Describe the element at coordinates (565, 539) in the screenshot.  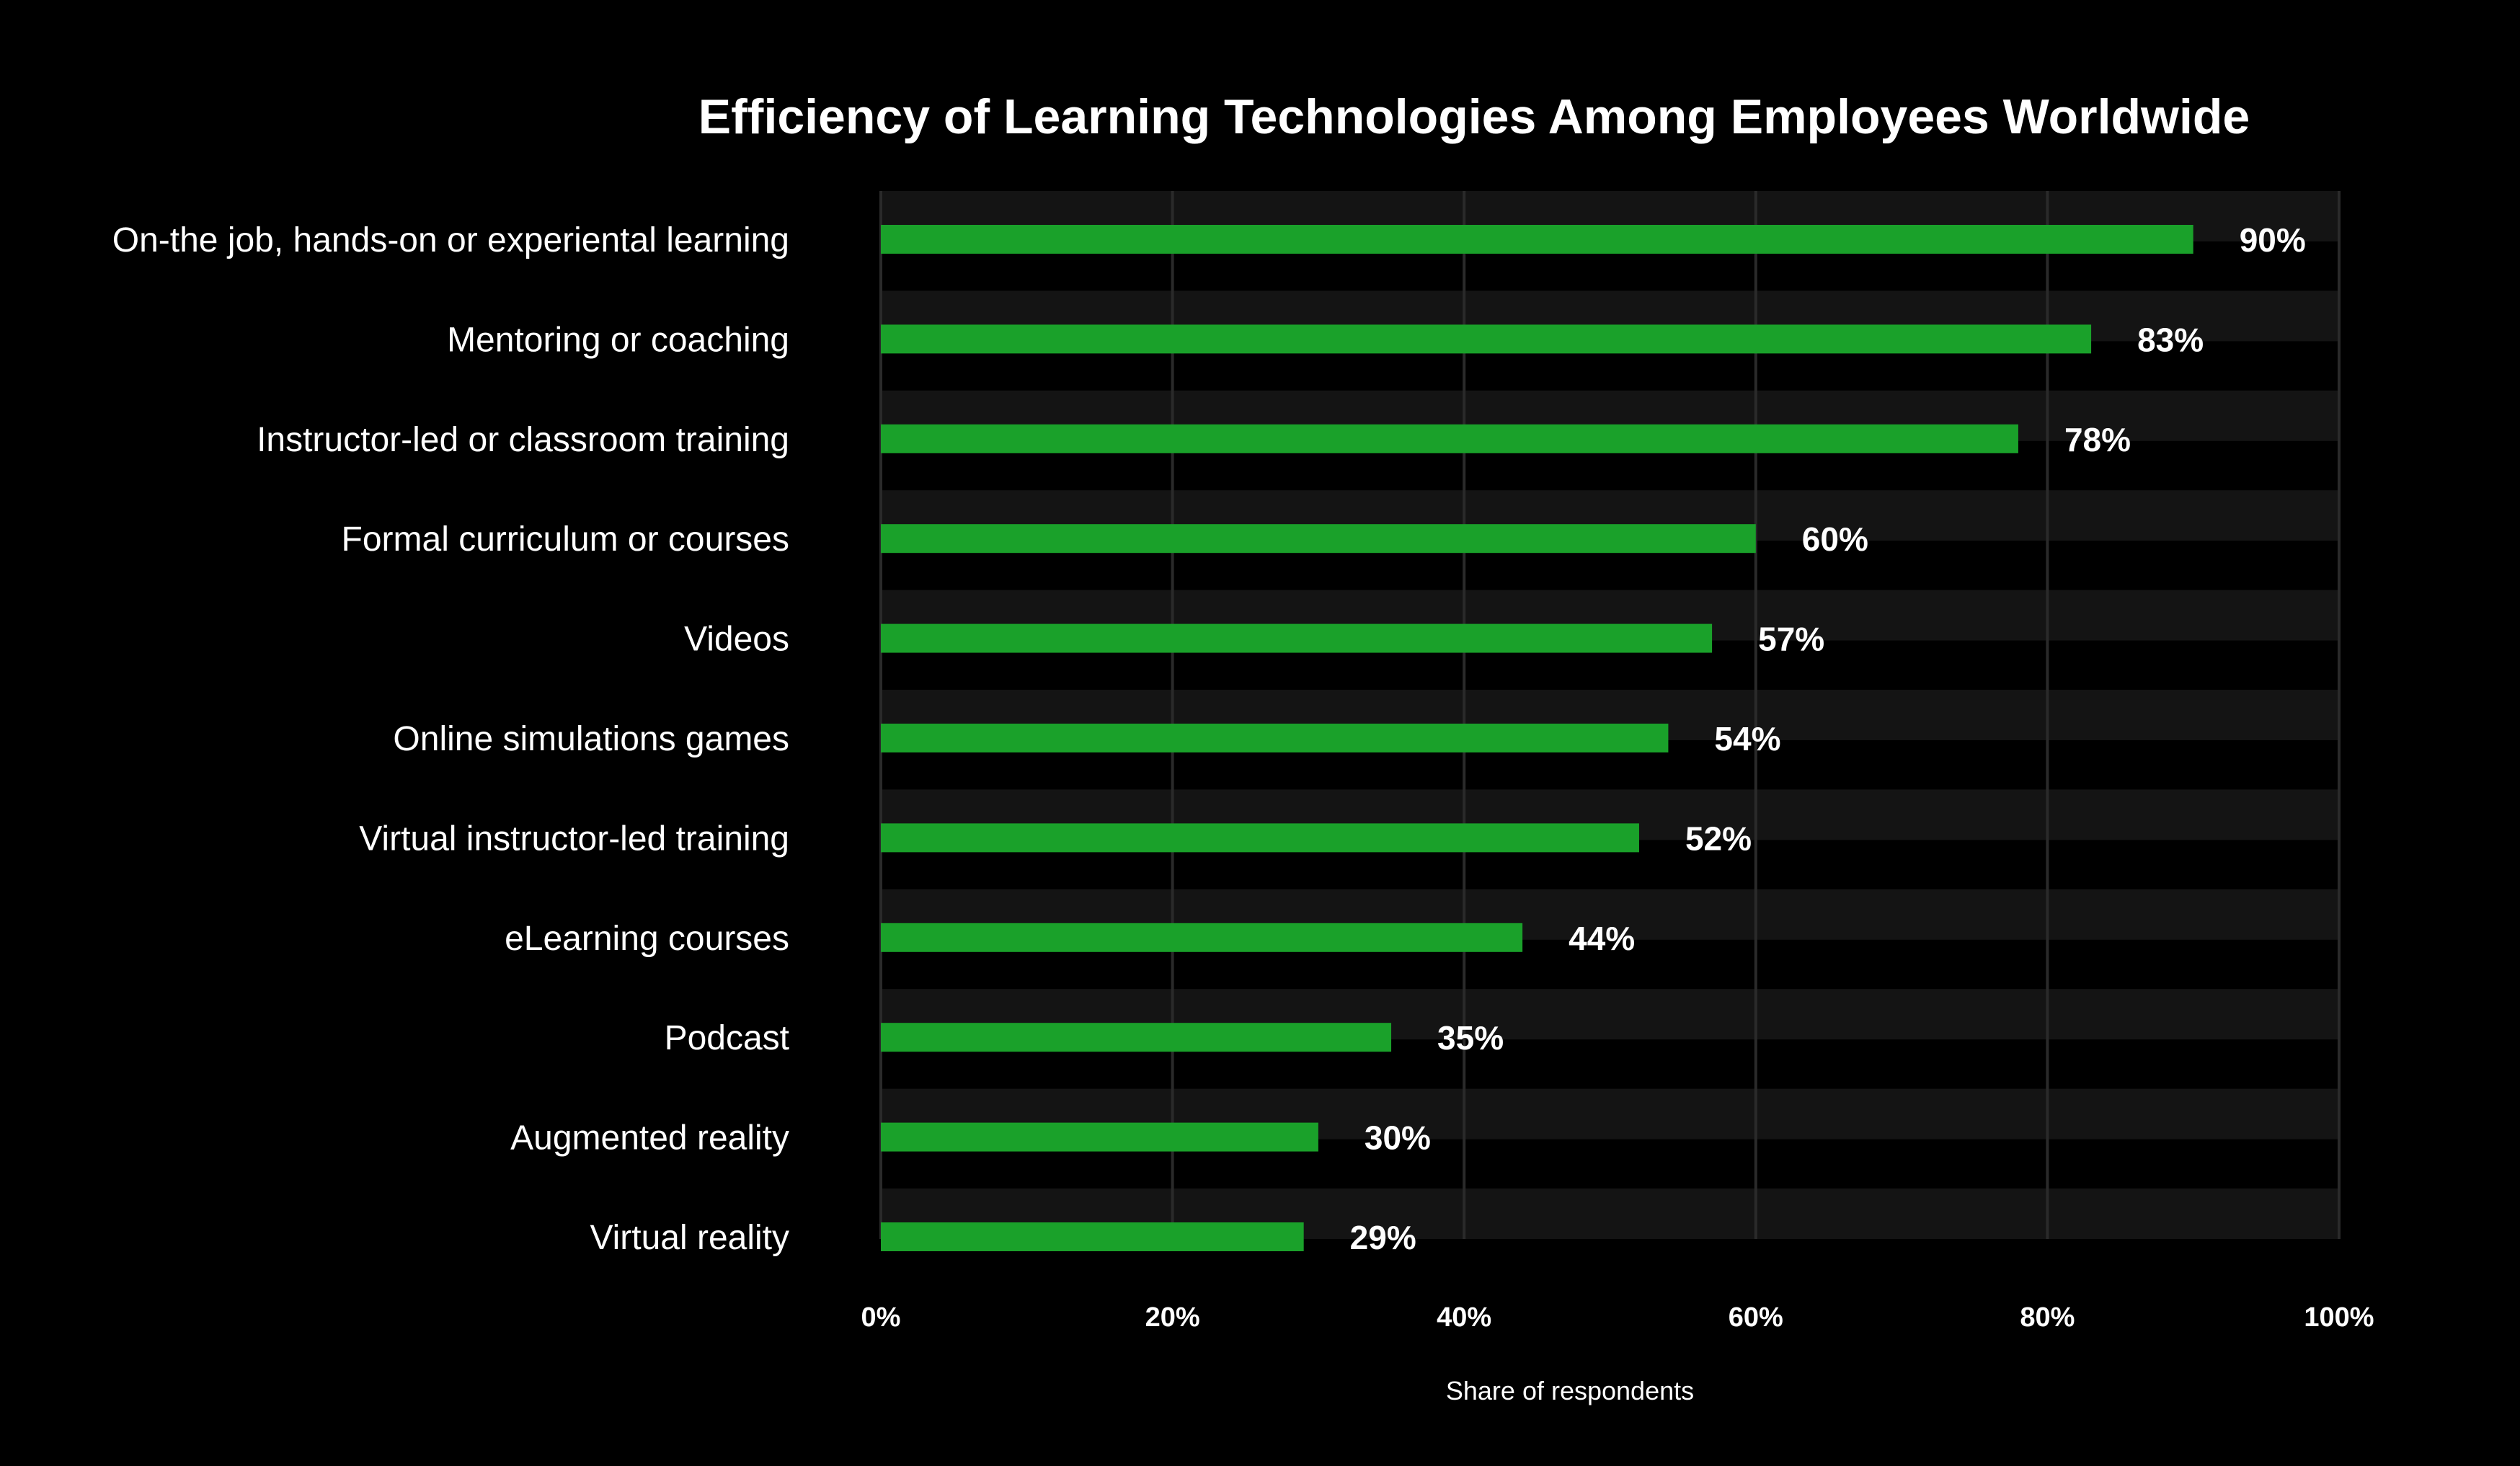
I see `category-label: Formal curriculum or courses` at that location.